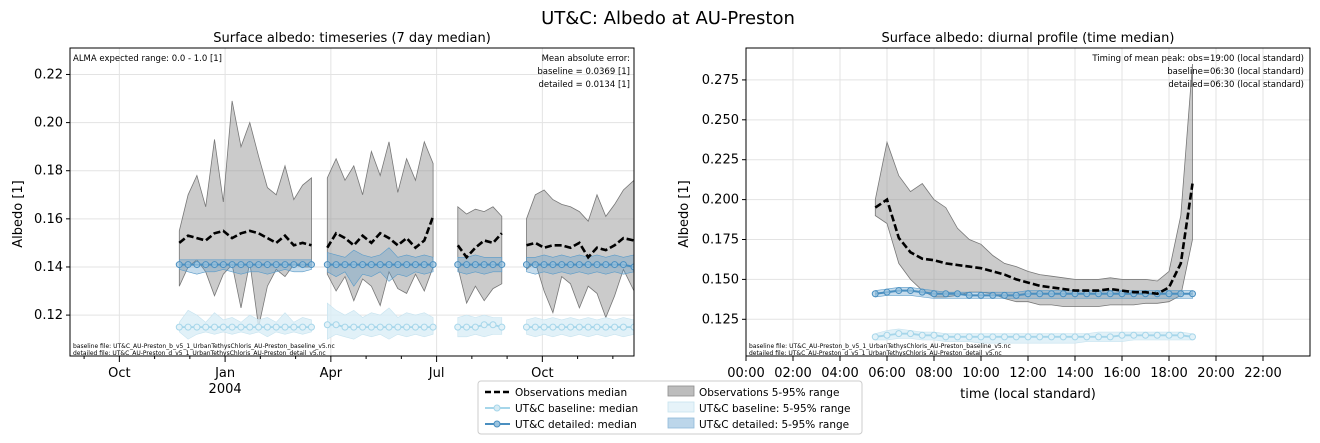 Image resolution: width=1320 pixels, height=443 pixels. I want to click on timeseries-seg2-baseline-point, so click(467, 327).